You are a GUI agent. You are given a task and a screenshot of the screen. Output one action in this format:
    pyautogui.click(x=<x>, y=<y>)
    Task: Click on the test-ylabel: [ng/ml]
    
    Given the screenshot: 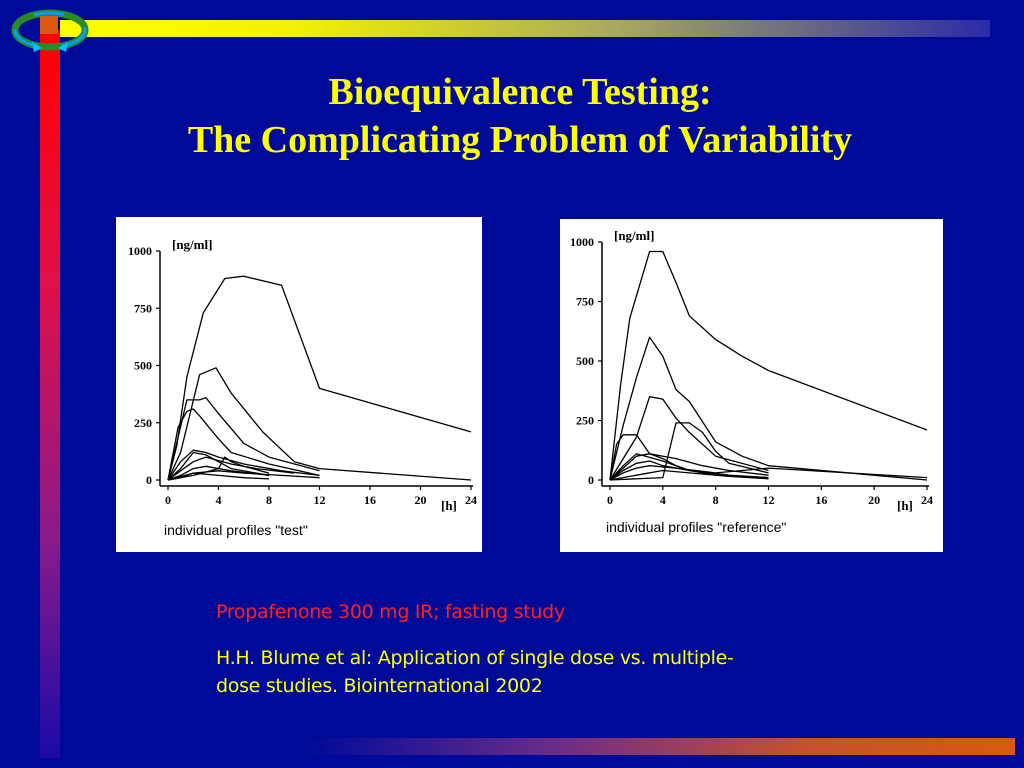 What is the action you would take?
    pyautogui.click(x=192, y=244)
    